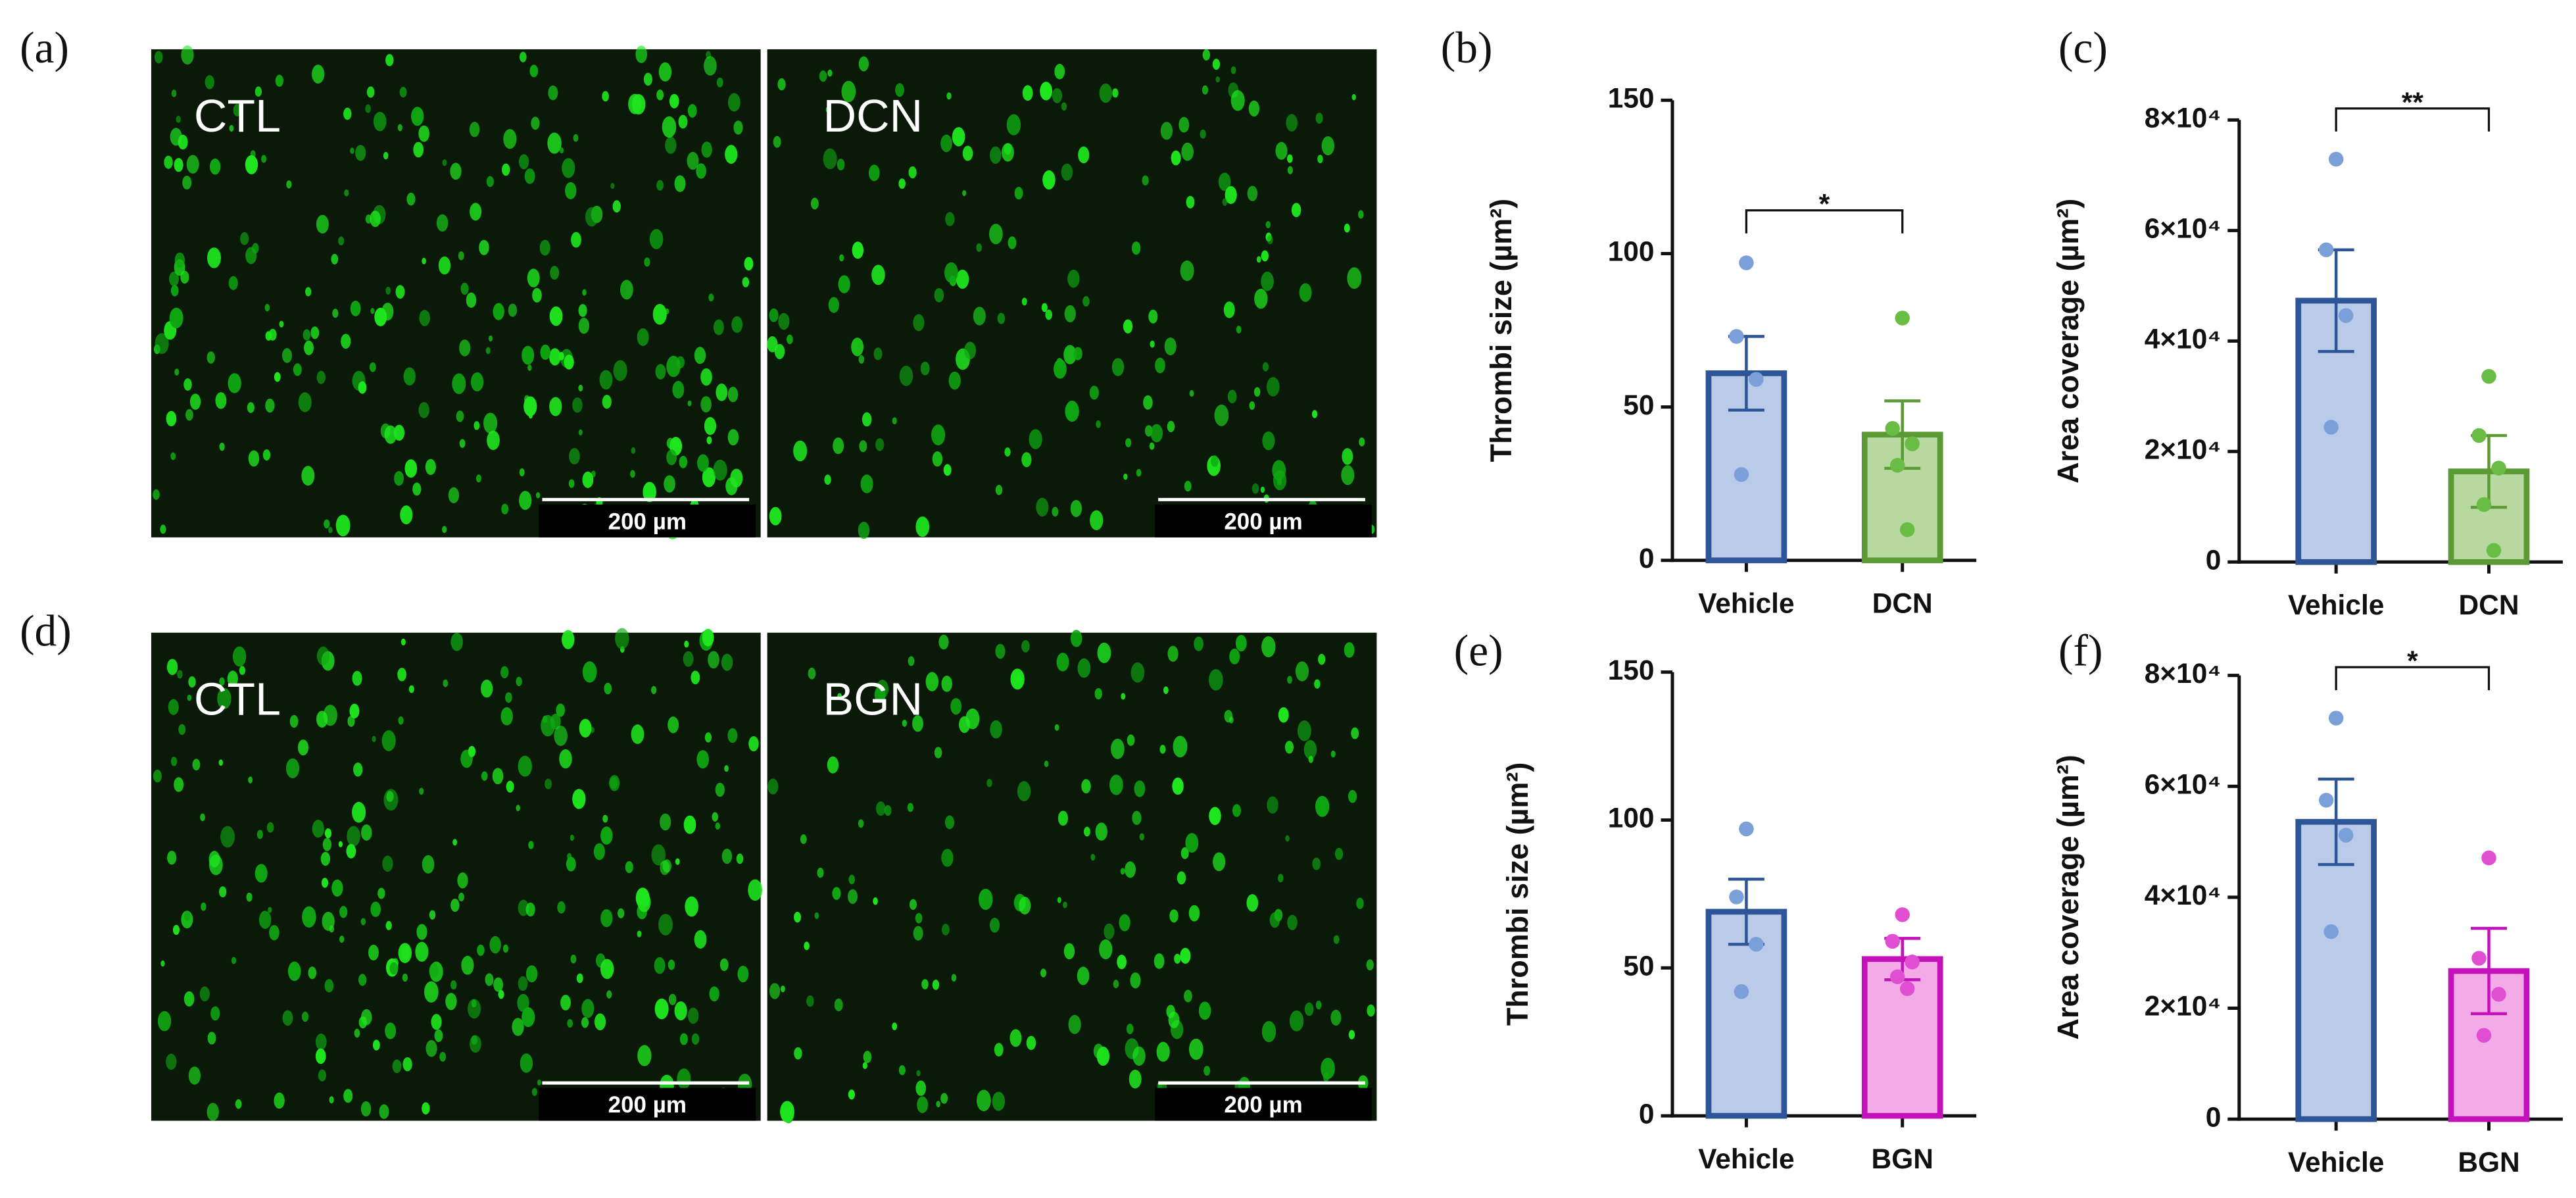 The width and height of the screenshot is (2576, 1198). What do you see at coordinates (1638, 966) in the screenshot?
I see `y-tick-label: 50` at bounding box center [1638, 966].